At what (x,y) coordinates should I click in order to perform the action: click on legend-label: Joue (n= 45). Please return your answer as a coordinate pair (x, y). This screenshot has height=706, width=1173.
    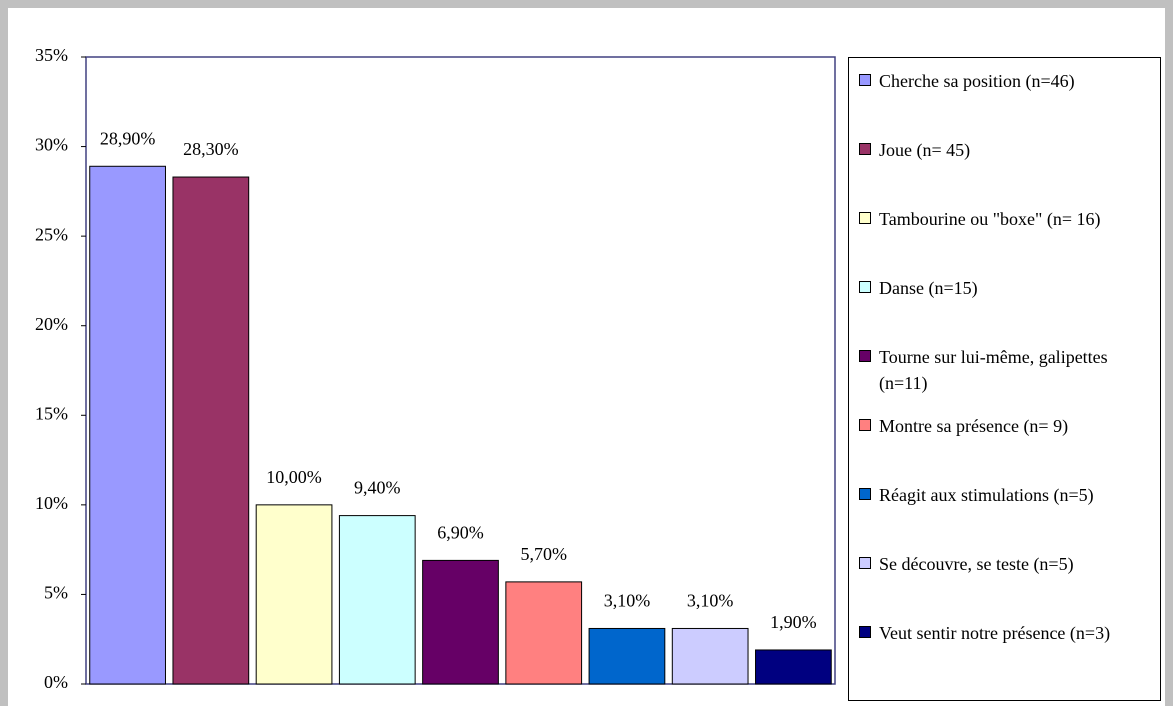
    Looking at the image, I should click on (925, 150).